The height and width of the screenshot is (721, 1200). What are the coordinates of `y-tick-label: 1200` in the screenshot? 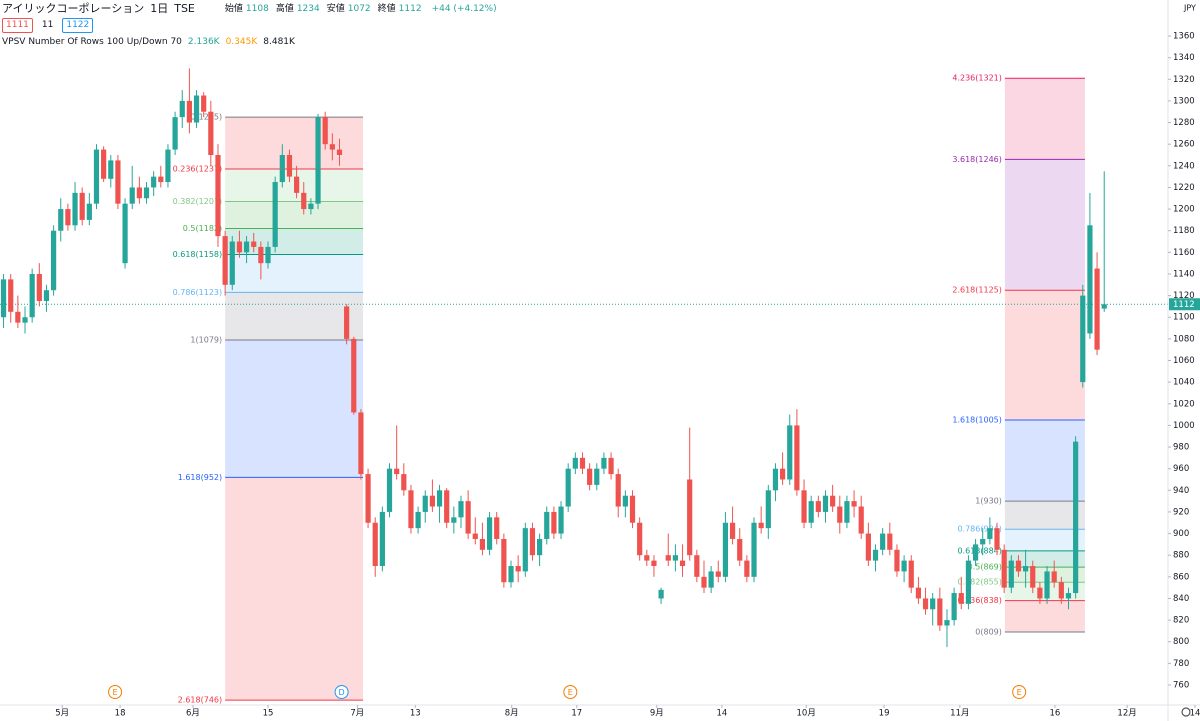 It's located at (1184, 210).